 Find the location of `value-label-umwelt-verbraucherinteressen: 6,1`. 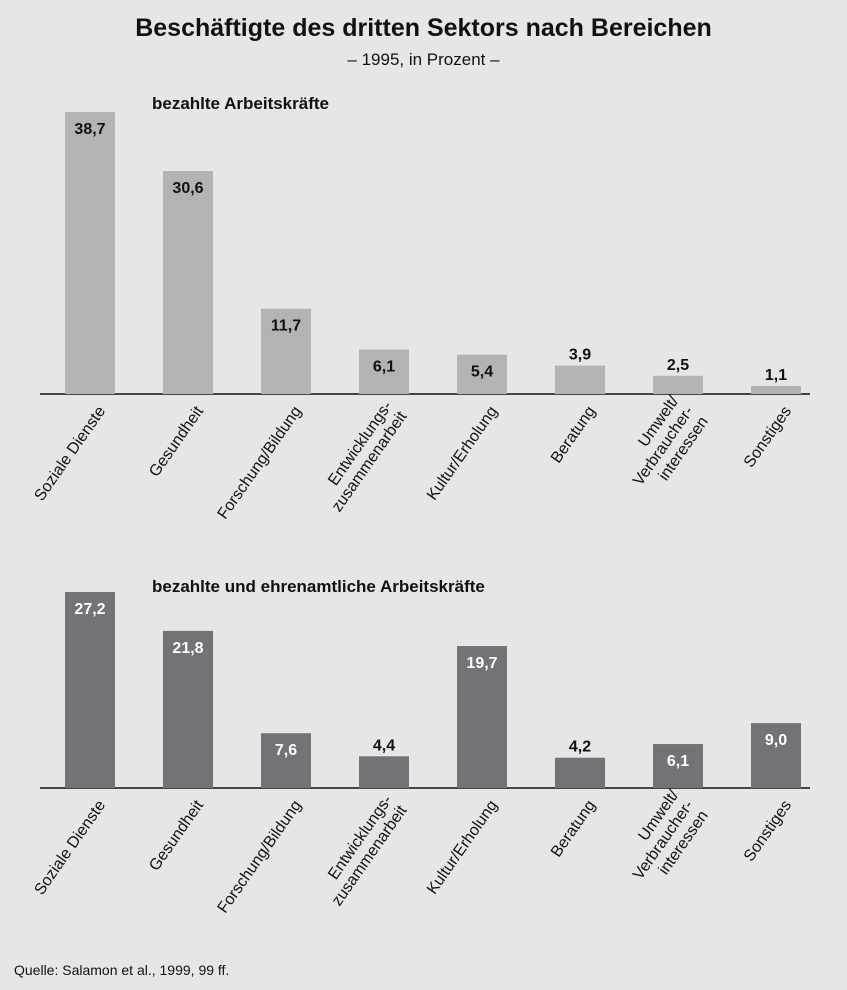

value-label-umwelt-verbraucherinteressen: 6,1 is located at coordinates (678, 761).